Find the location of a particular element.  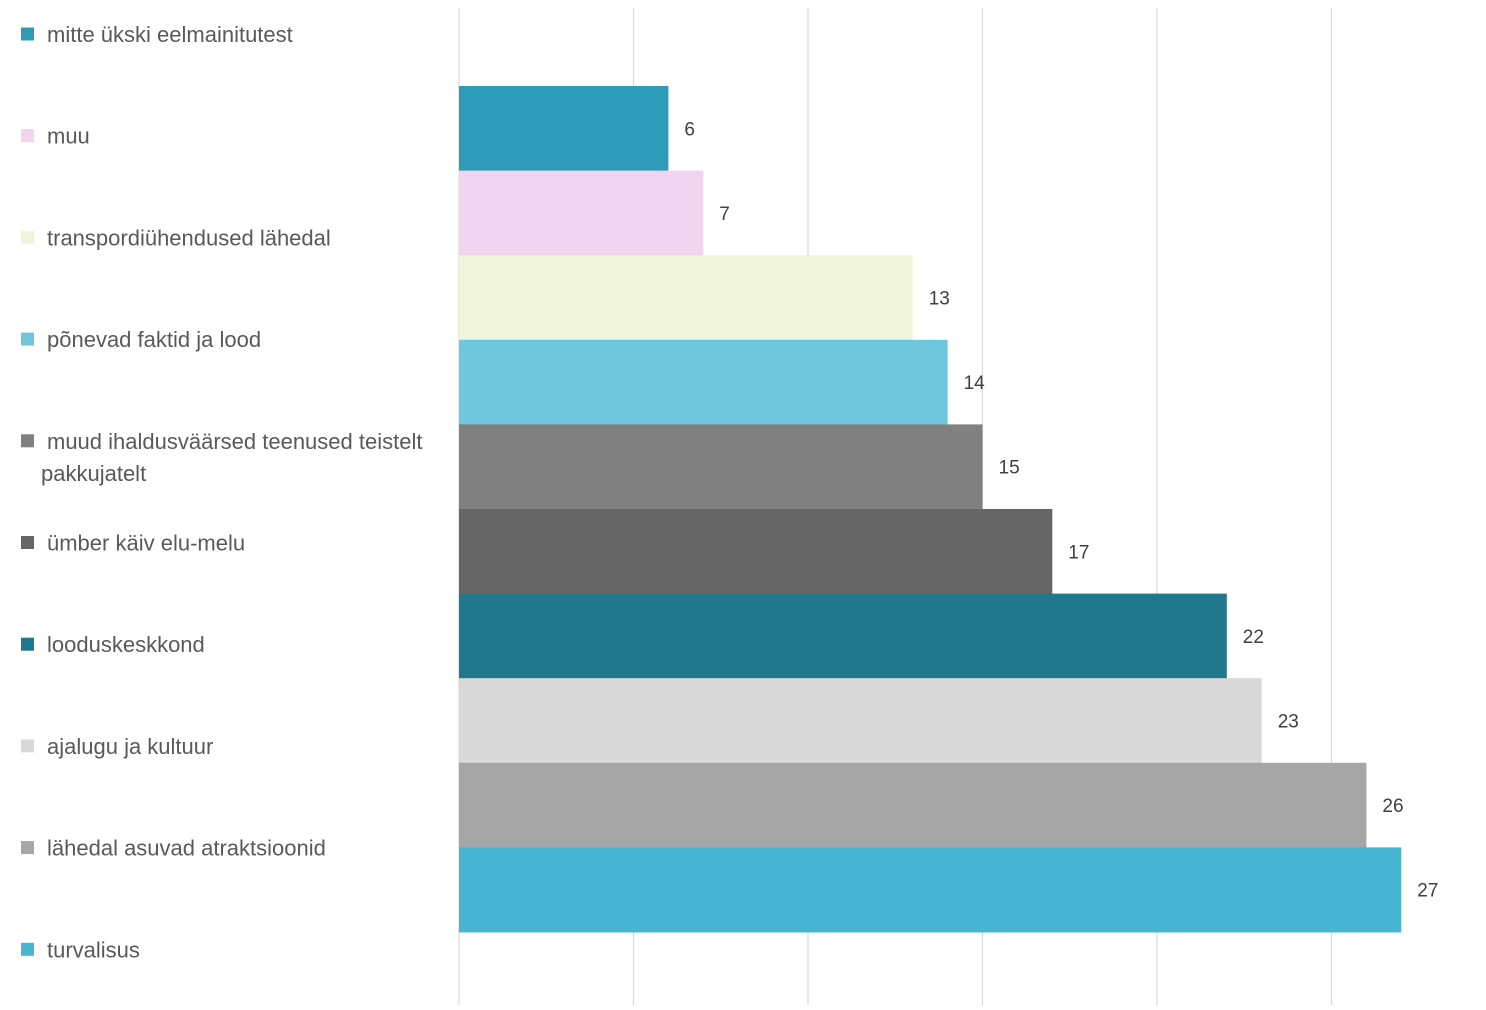

legend-label-3: põnevad faktid ja lood is located at coordinates (154, 339).